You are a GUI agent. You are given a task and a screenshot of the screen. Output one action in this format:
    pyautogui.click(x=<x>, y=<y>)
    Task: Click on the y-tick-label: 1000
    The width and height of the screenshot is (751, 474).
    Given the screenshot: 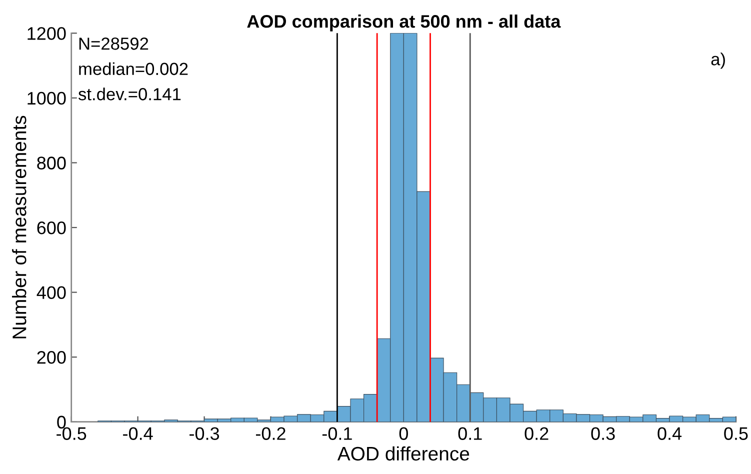 What is the action you would take?
    pyautogui.click(x=47, y=98)
    